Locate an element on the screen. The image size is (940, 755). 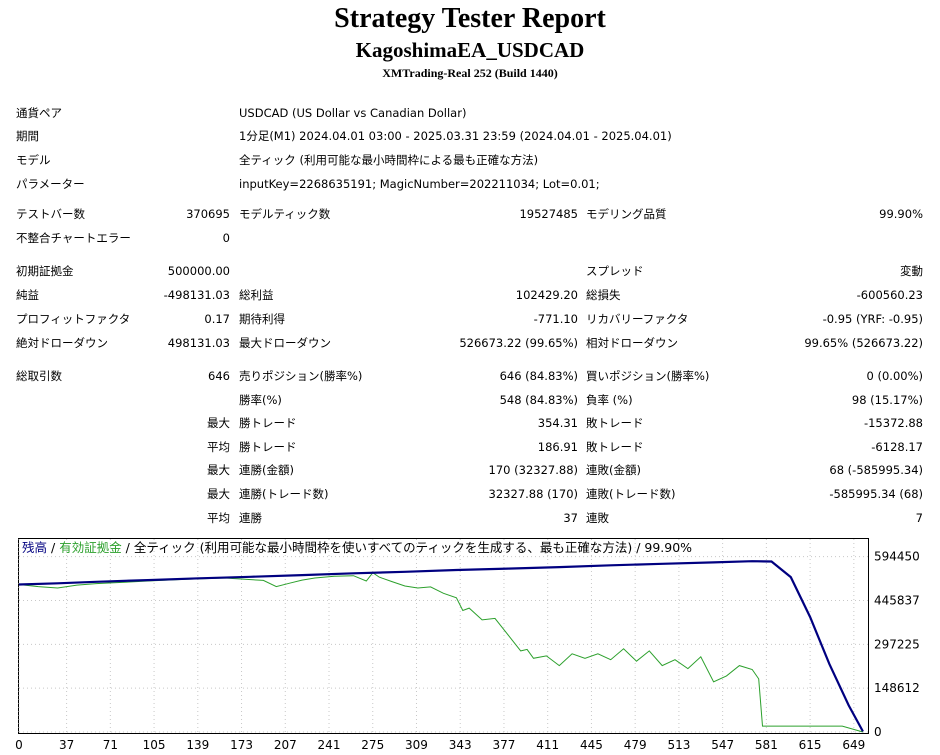
consec-win-amt-label: 連勝(金額) is located at coordinates (266, 470).